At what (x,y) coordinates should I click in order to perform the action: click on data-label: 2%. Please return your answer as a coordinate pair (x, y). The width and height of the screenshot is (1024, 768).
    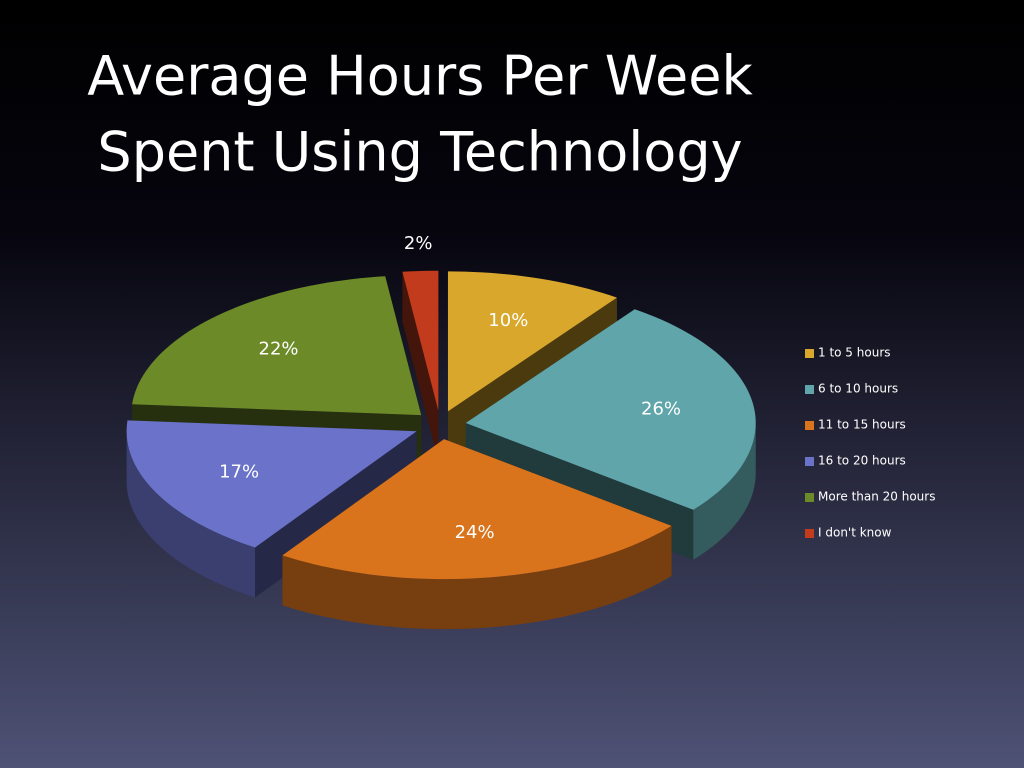
    Looking at the image, I should click on (418, 243).